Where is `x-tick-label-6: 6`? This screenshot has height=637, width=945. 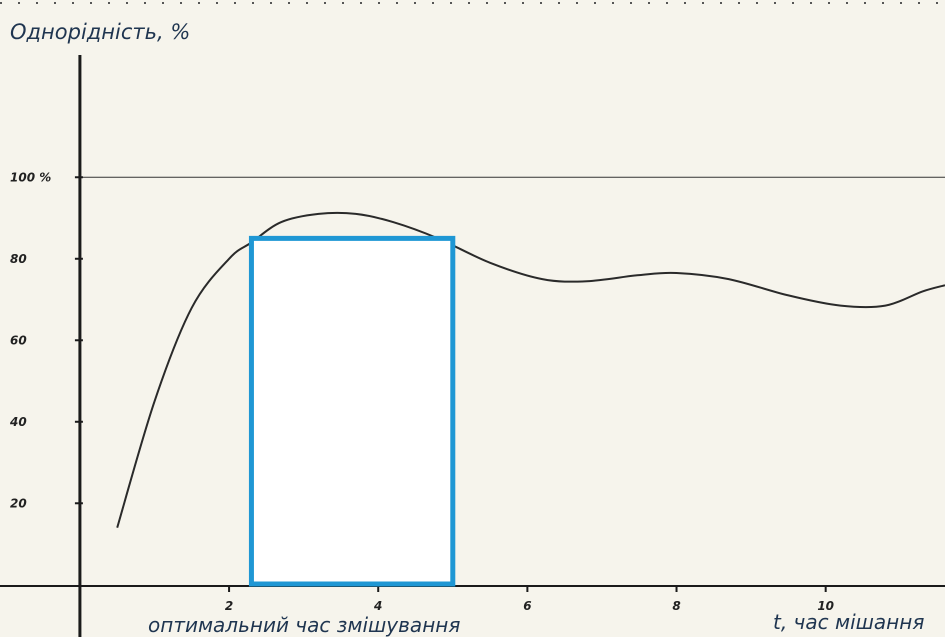 x-tick-label-6: 6 is located at coordinates (527, 606).